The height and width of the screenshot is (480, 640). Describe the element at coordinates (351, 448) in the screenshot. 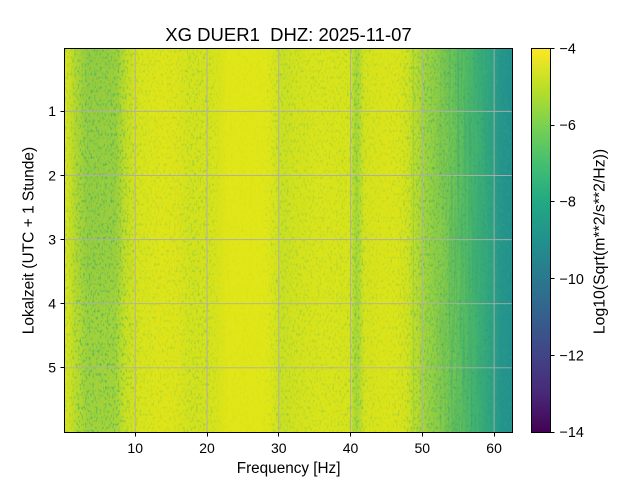

I see `svg-text: 40` at that location.